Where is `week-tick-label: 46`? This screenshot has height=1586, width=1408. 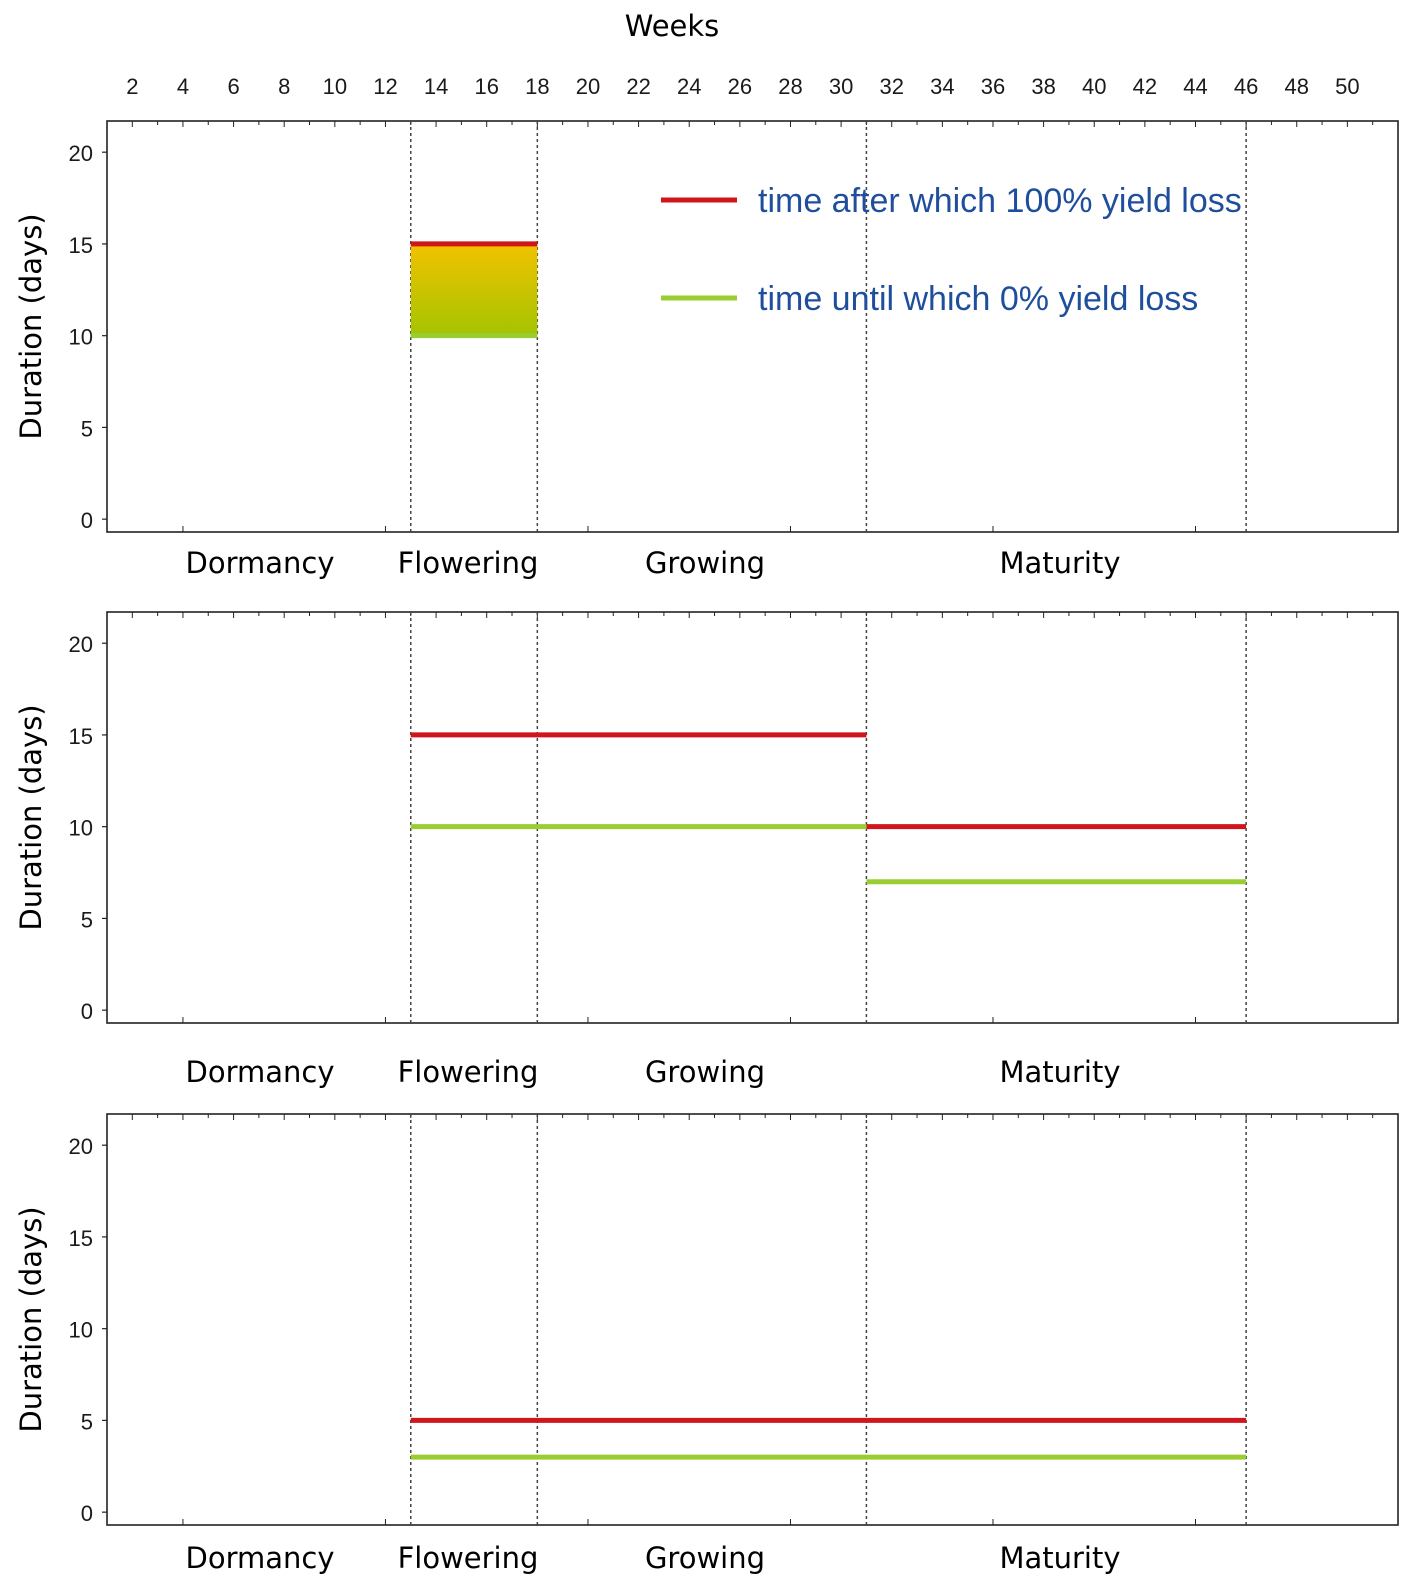
week-tick-label: 46 is located at coordinates (1246, 86).